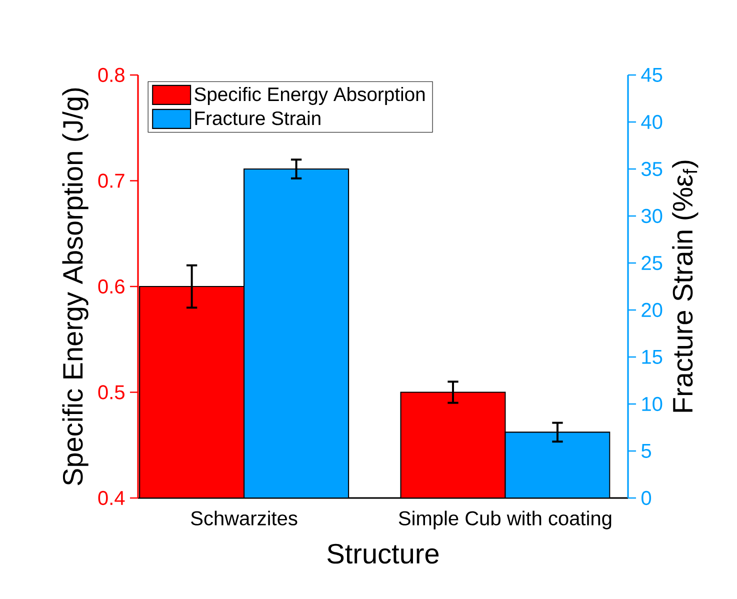 The width and height of the screenshot is (737, 599). Describe the element at coordinates (111, 75) in the screenshot. I see `y-tick-label: 0.8` at that location.